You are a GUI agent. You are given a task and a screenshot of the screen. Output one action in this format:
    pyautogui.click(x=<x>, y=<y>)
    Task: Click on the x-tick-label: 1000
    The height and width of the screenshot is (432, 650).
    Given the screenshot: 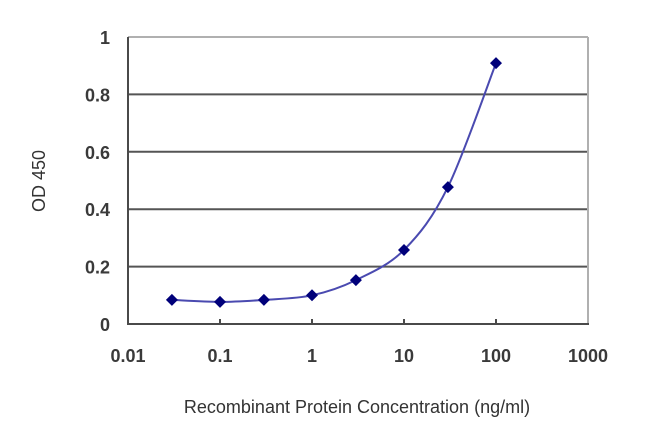 What is the action you would take?
    pyautogui.click(x=588, y=356)
    